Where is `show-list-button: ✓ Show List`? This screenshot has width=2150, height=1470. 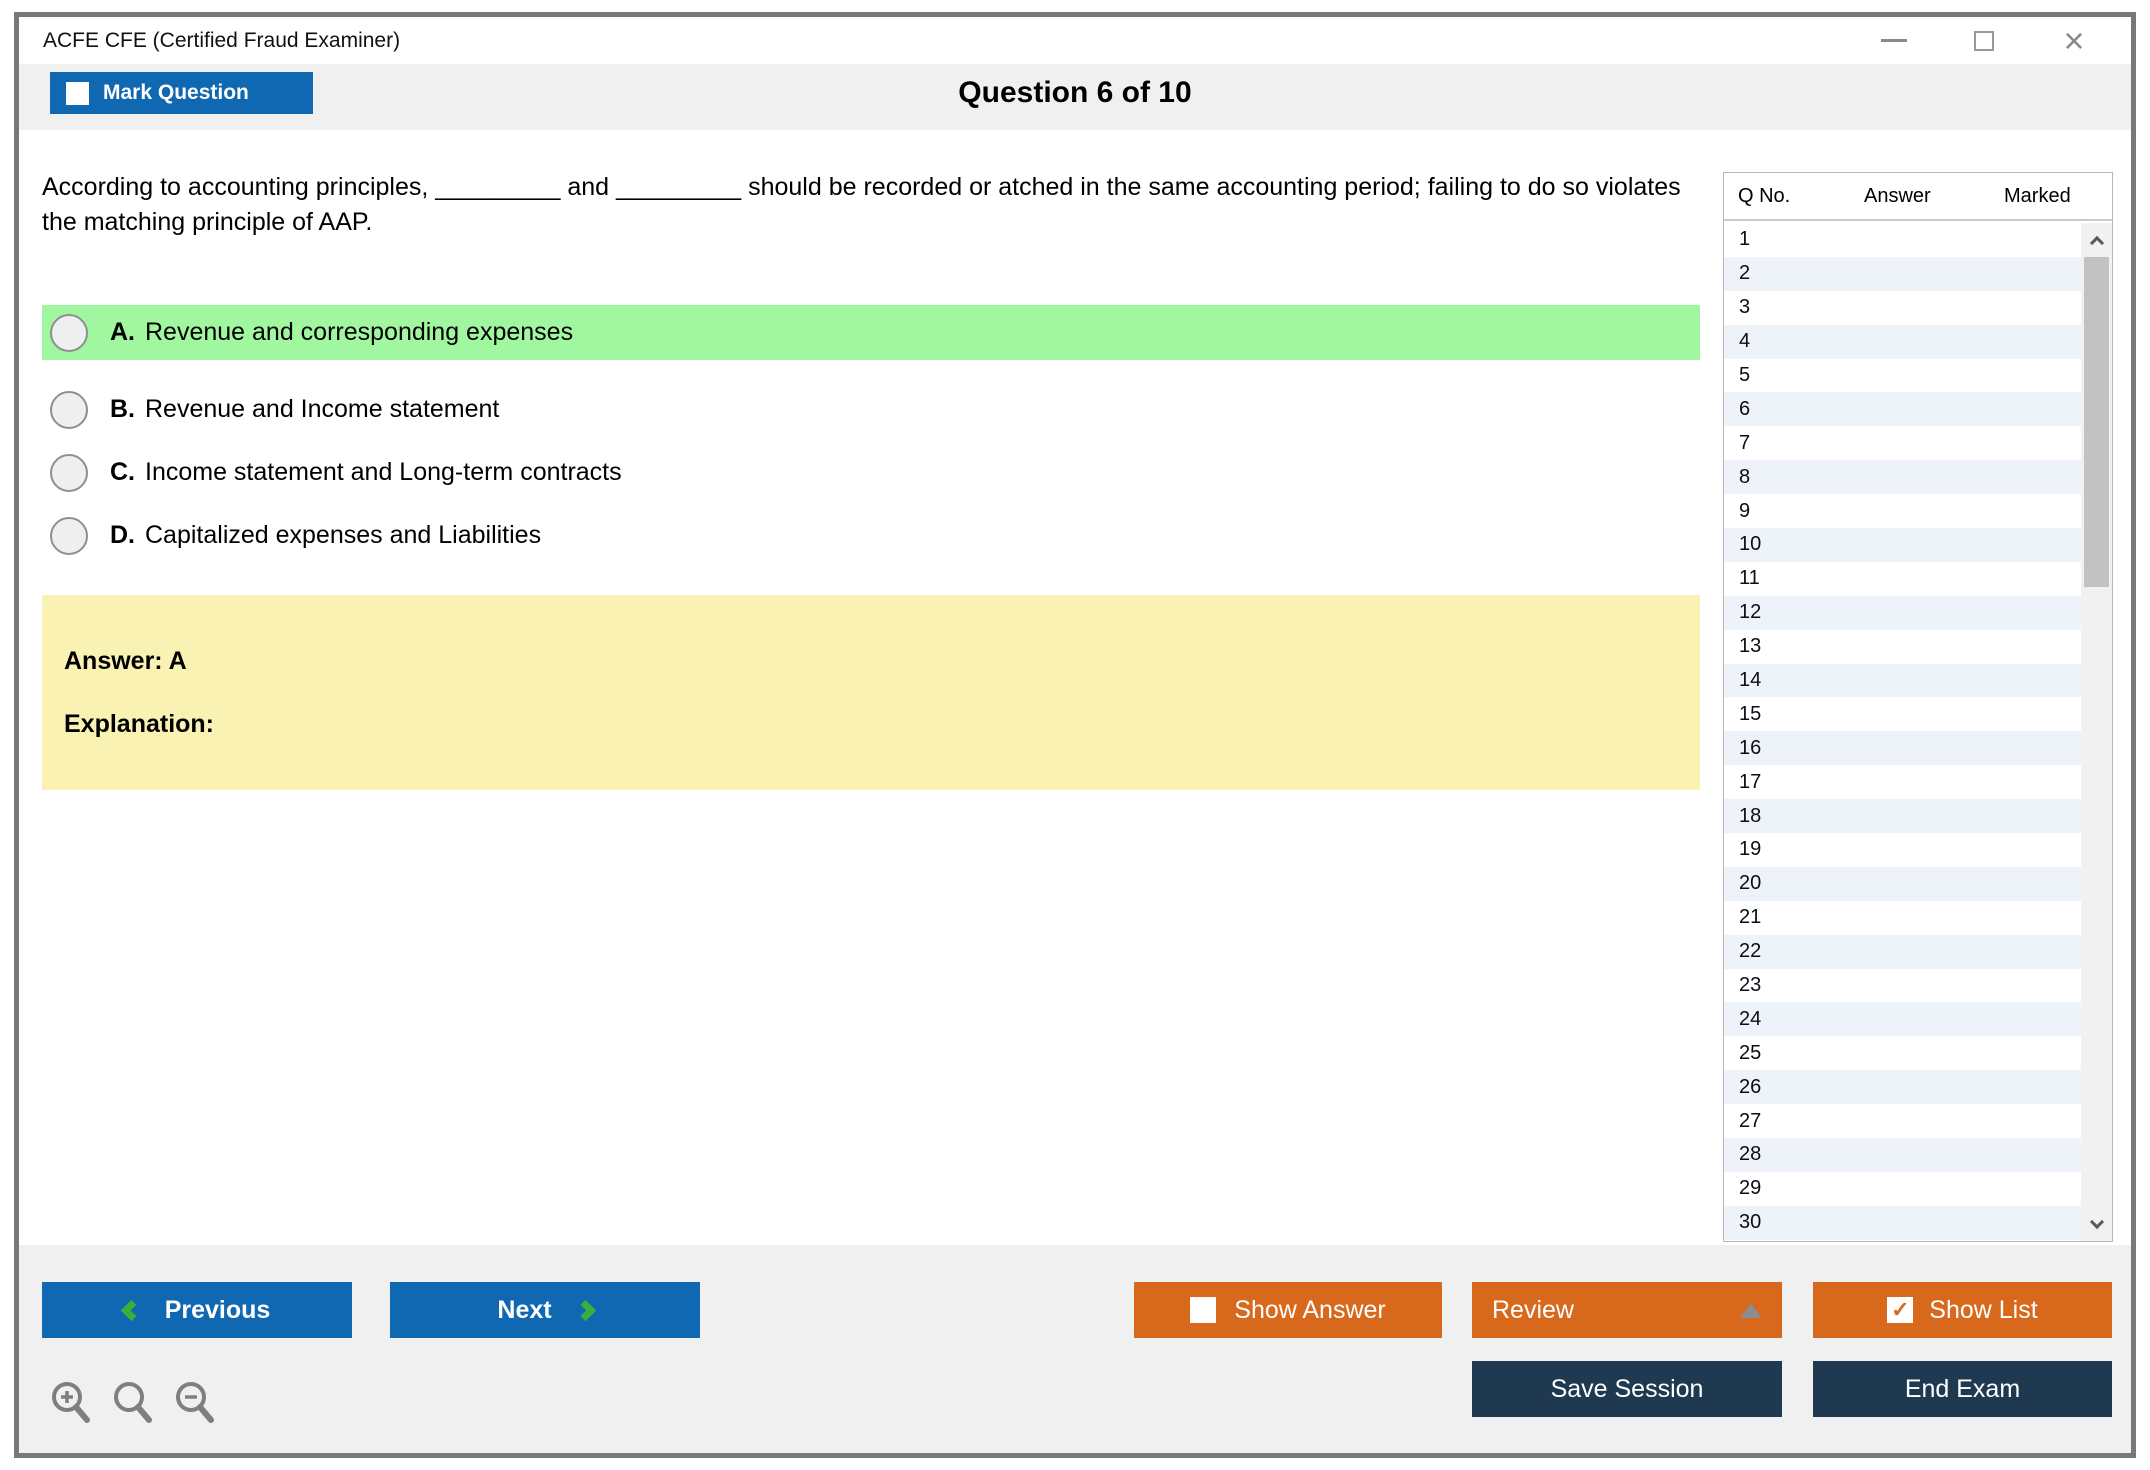 show-list-button: ✓ Show List is located at coordinates (1962, 1310).